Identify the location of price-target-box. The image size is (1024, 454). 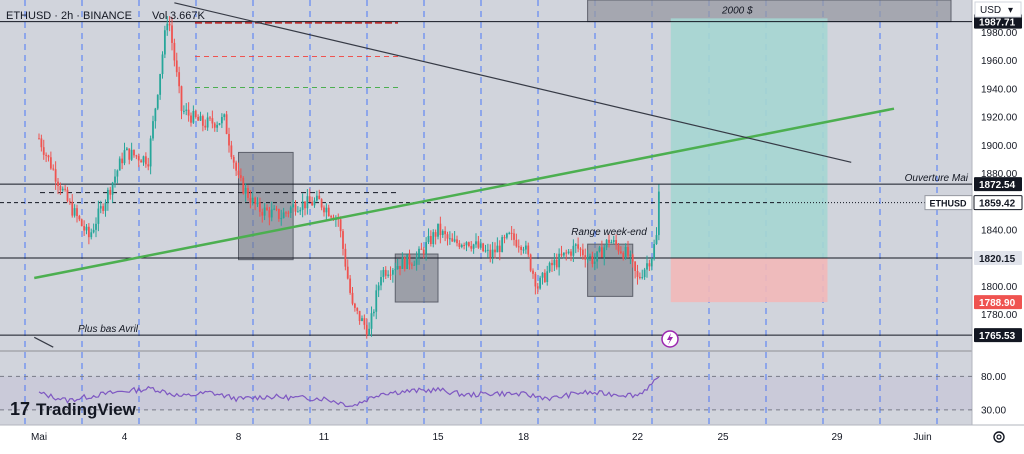
(769, 11).